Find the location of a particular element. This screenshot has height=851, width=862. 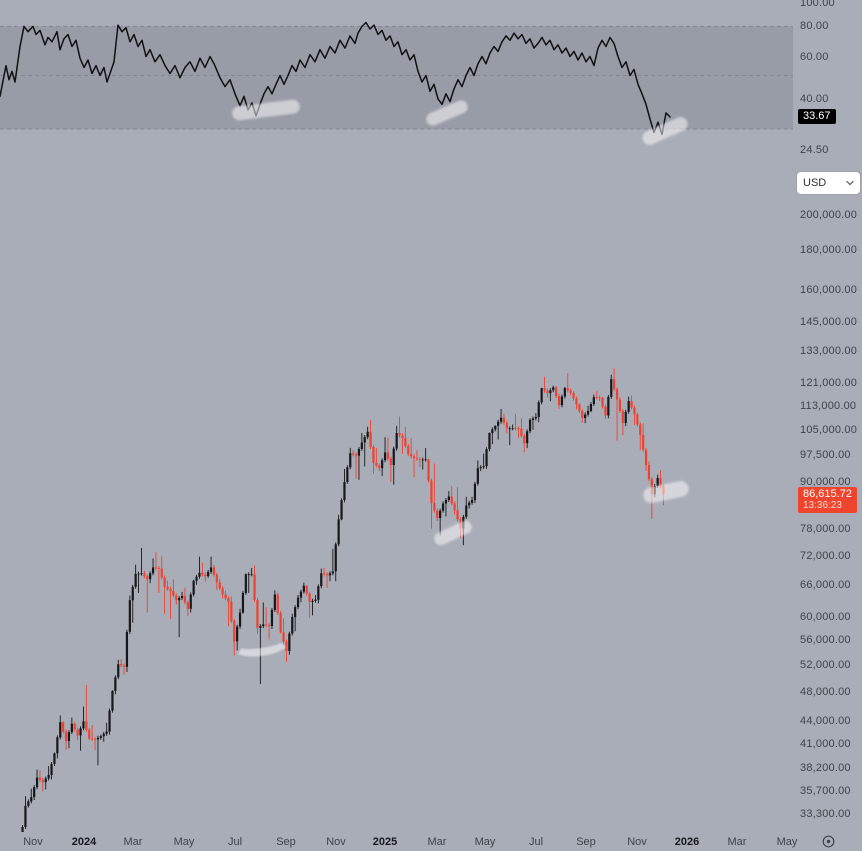

time-label: 2025 is located at coordinates (385, 842).